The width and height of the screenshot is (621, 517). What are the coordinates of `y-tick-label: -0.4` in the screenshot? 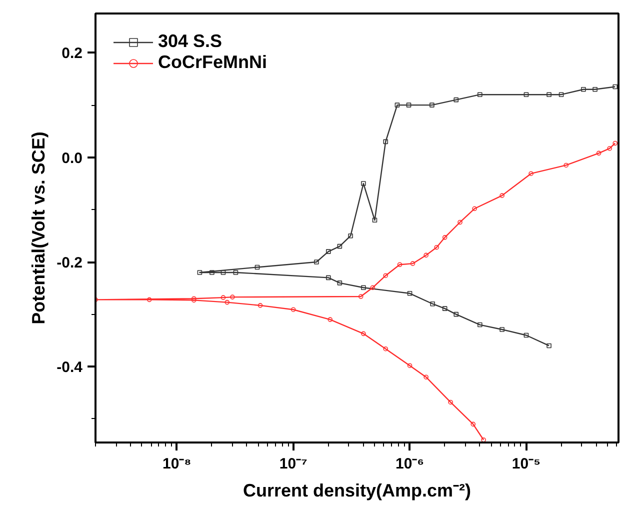 It's located at (70, 367).